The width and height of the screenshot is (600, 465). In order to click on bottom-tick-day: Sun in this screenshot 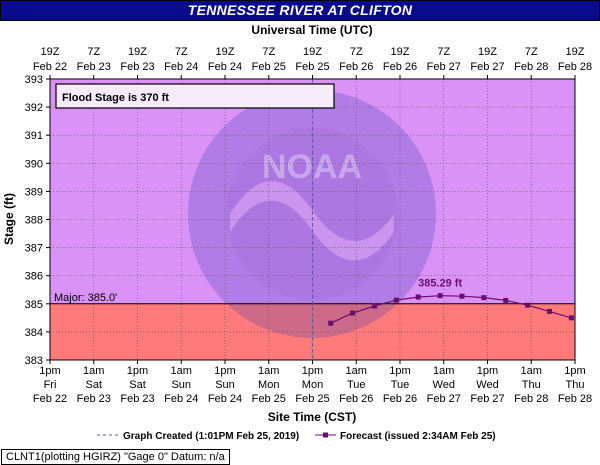, I will do `click(225, 385)`.